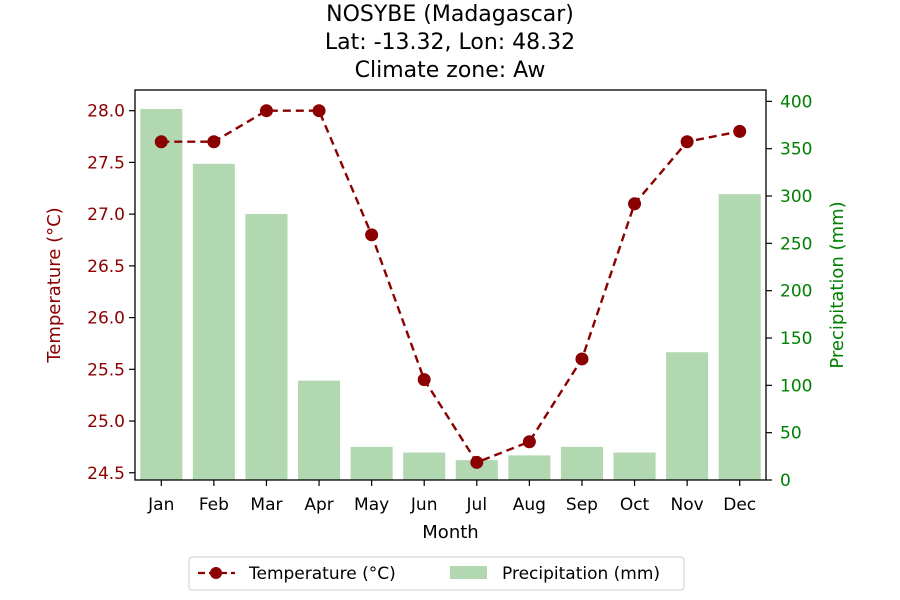 This screenshot has height=600, width=900. Describe the element at coordinates (371, 505) in the screenshot. I see `x-tick-label: May` at that location.